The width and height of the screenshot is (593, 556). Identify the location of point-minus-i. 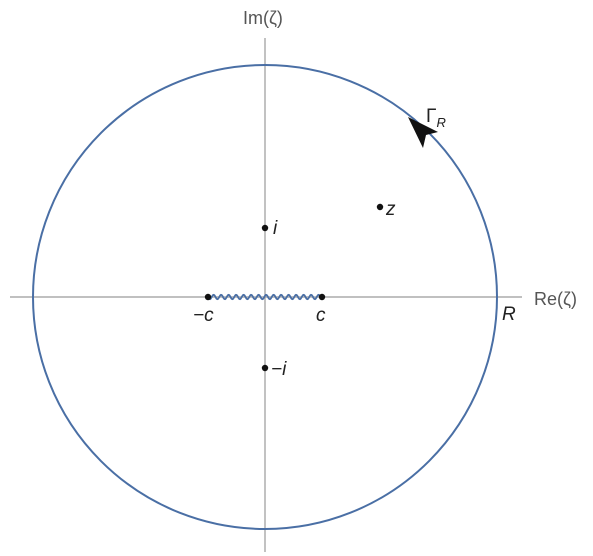
(265, 368).